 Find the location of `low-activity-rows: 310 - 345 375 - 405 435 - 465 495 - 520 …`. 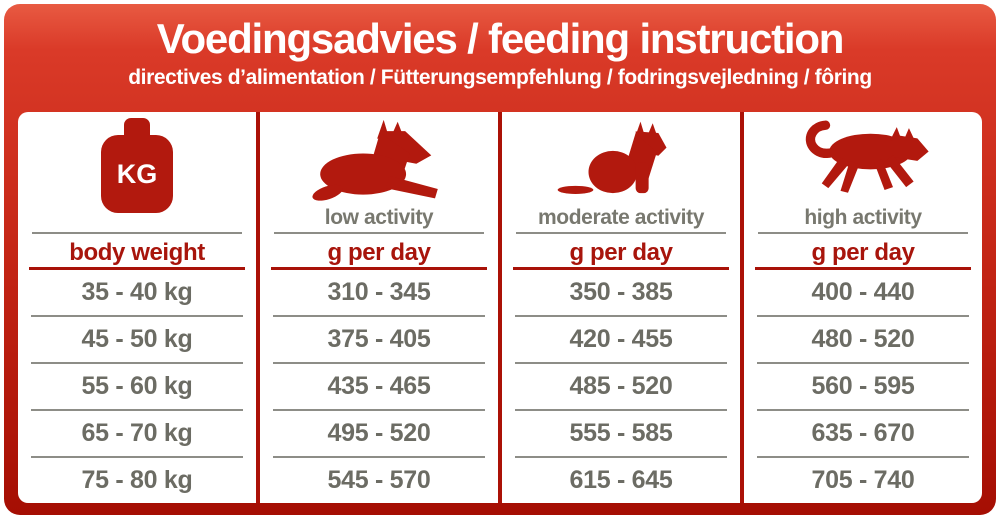

low-activity-rows: 310 - 345 375 - 405 435 - 465 495 - 520 … is located at coordinates (379, 386).